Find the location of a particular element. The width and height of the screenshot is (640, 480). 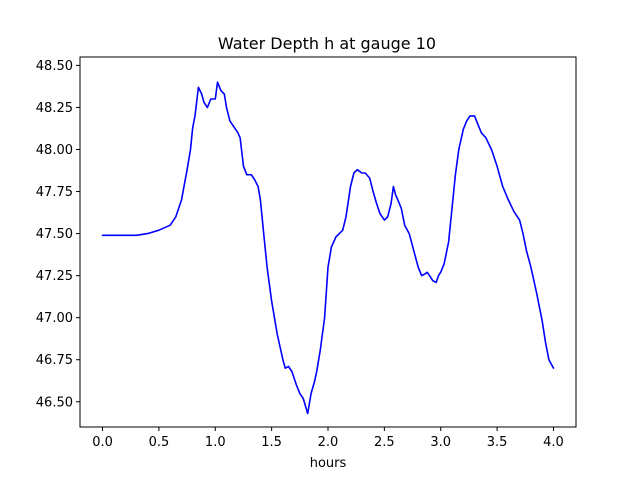

x-tick-label: 2.0 is located at coordinates (328, 442).